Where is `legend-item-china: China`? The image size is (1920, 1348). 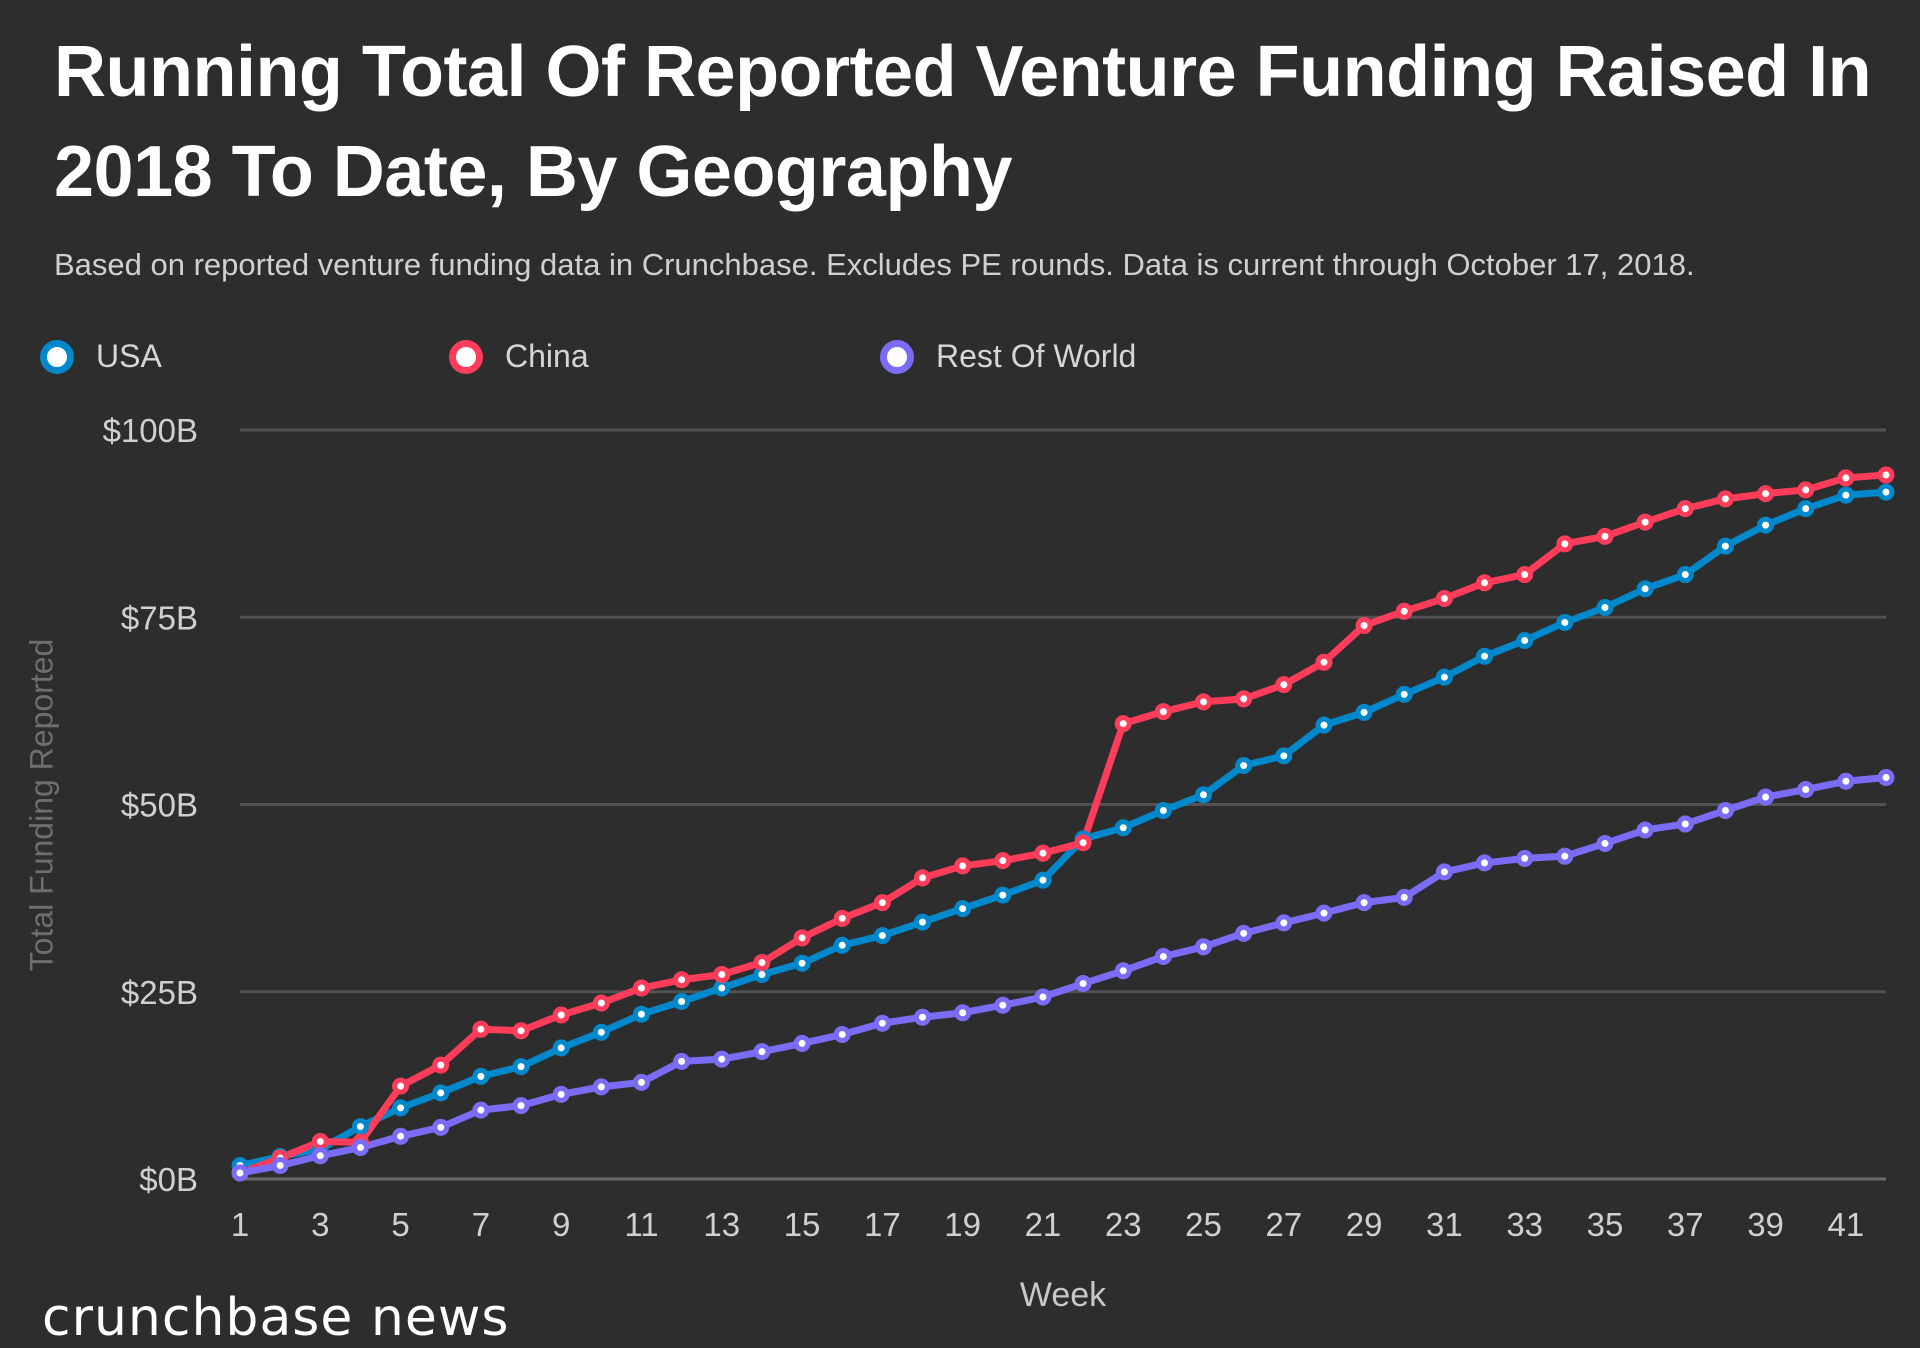 legend-item-china: China is located at coordinates (519, 356).